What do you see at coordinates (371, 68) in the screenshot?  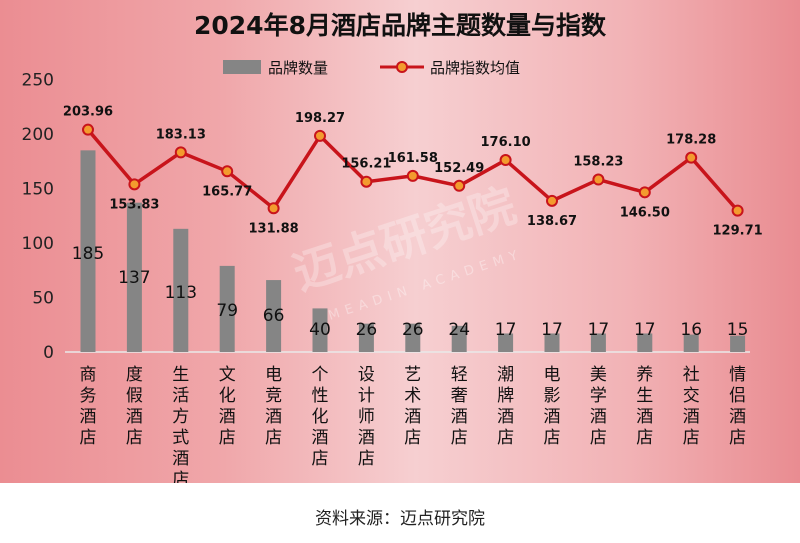 I see `legend: 品牌数量 品牌指数均值` at bounding box center [371, 68].